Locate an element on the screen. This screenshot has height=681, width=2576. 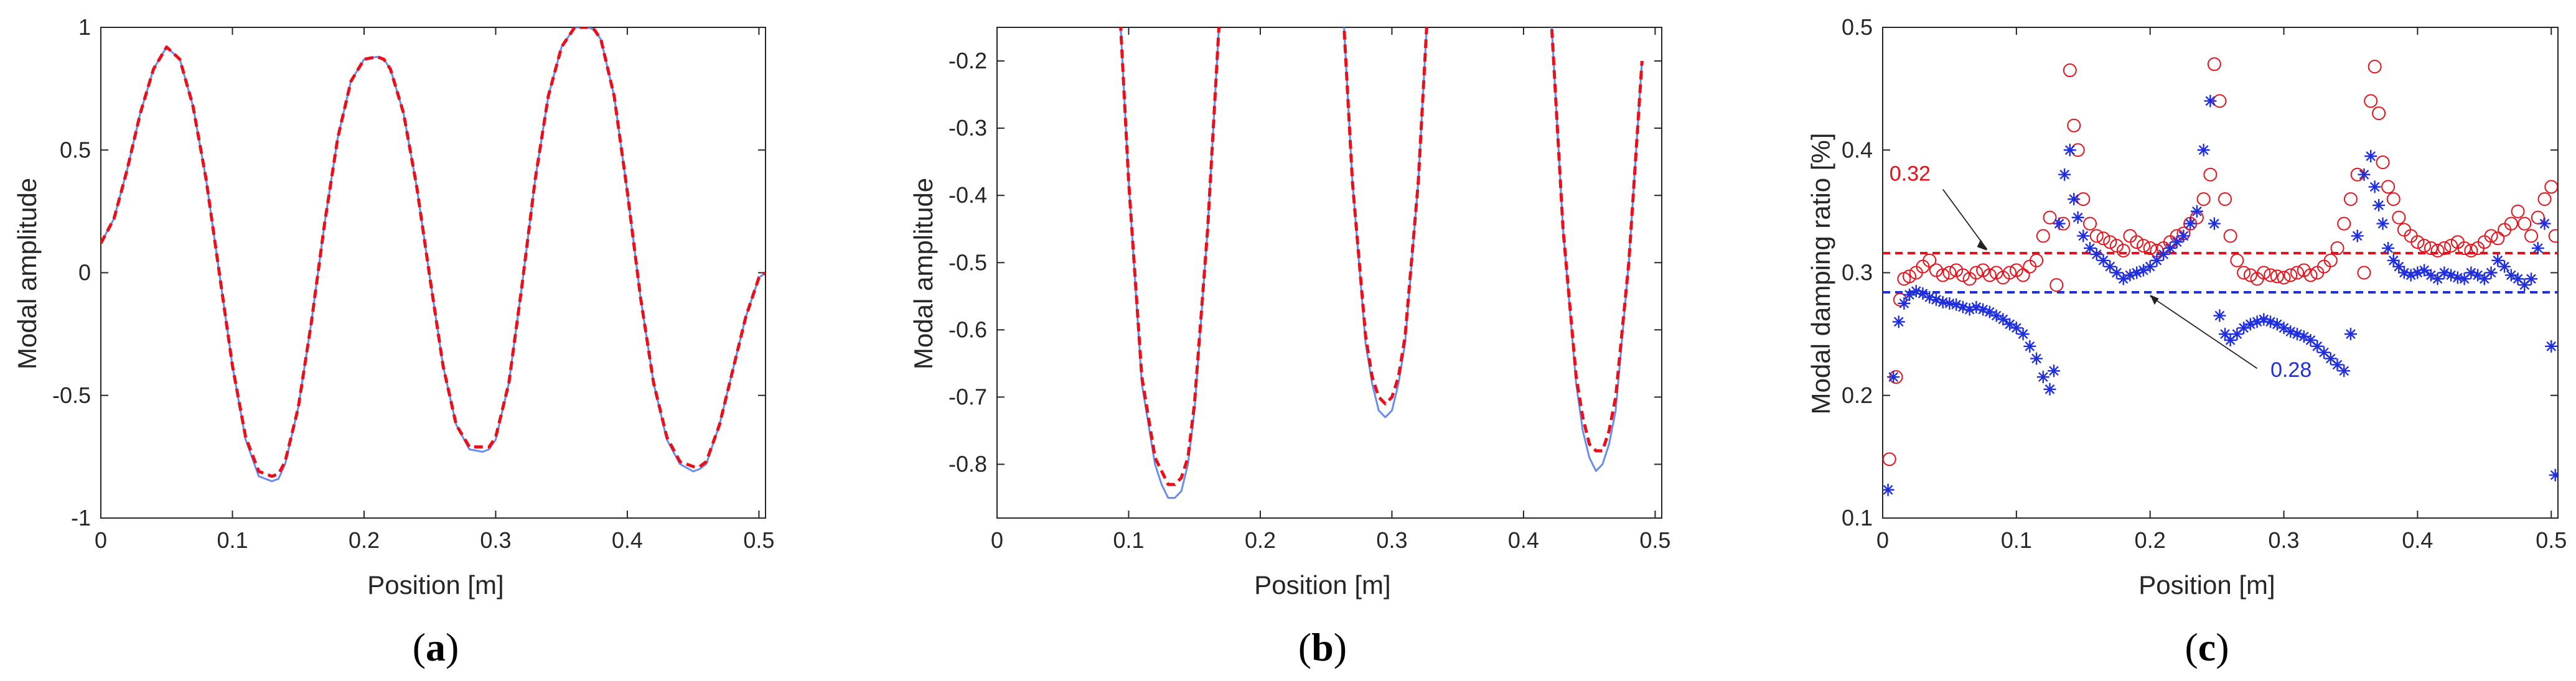
x-tick-label-a: 0.5 is located at coordinates (758, 540).